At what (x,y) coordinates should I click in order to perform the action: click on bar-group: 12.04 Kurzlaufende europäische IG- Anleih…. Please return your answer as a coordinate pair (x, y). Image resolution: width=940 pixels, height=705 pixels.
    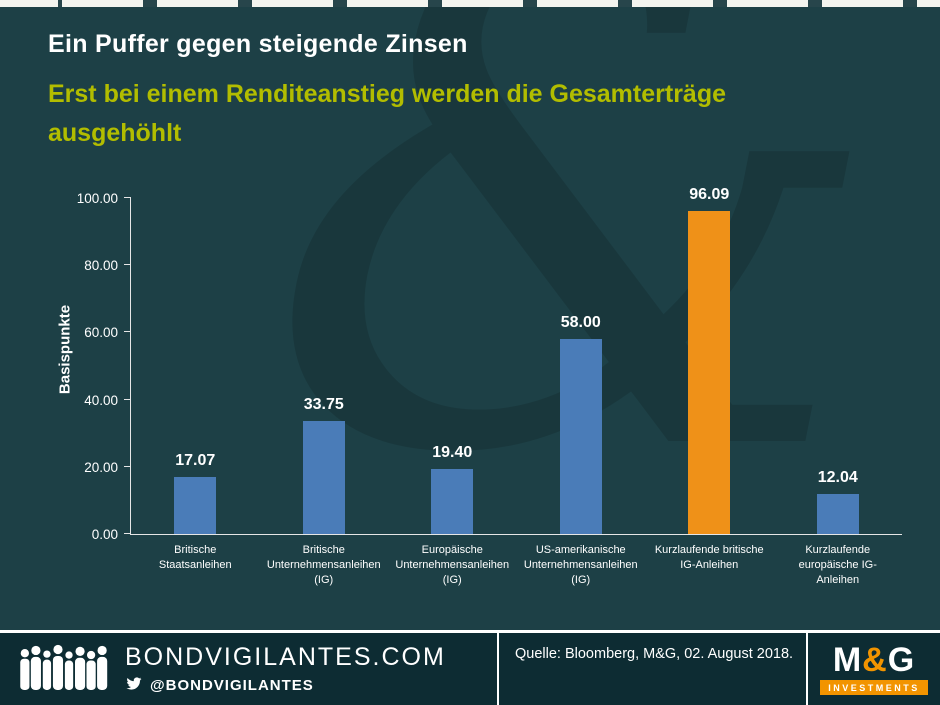
    Looking at the image, I should click on (838, 392).